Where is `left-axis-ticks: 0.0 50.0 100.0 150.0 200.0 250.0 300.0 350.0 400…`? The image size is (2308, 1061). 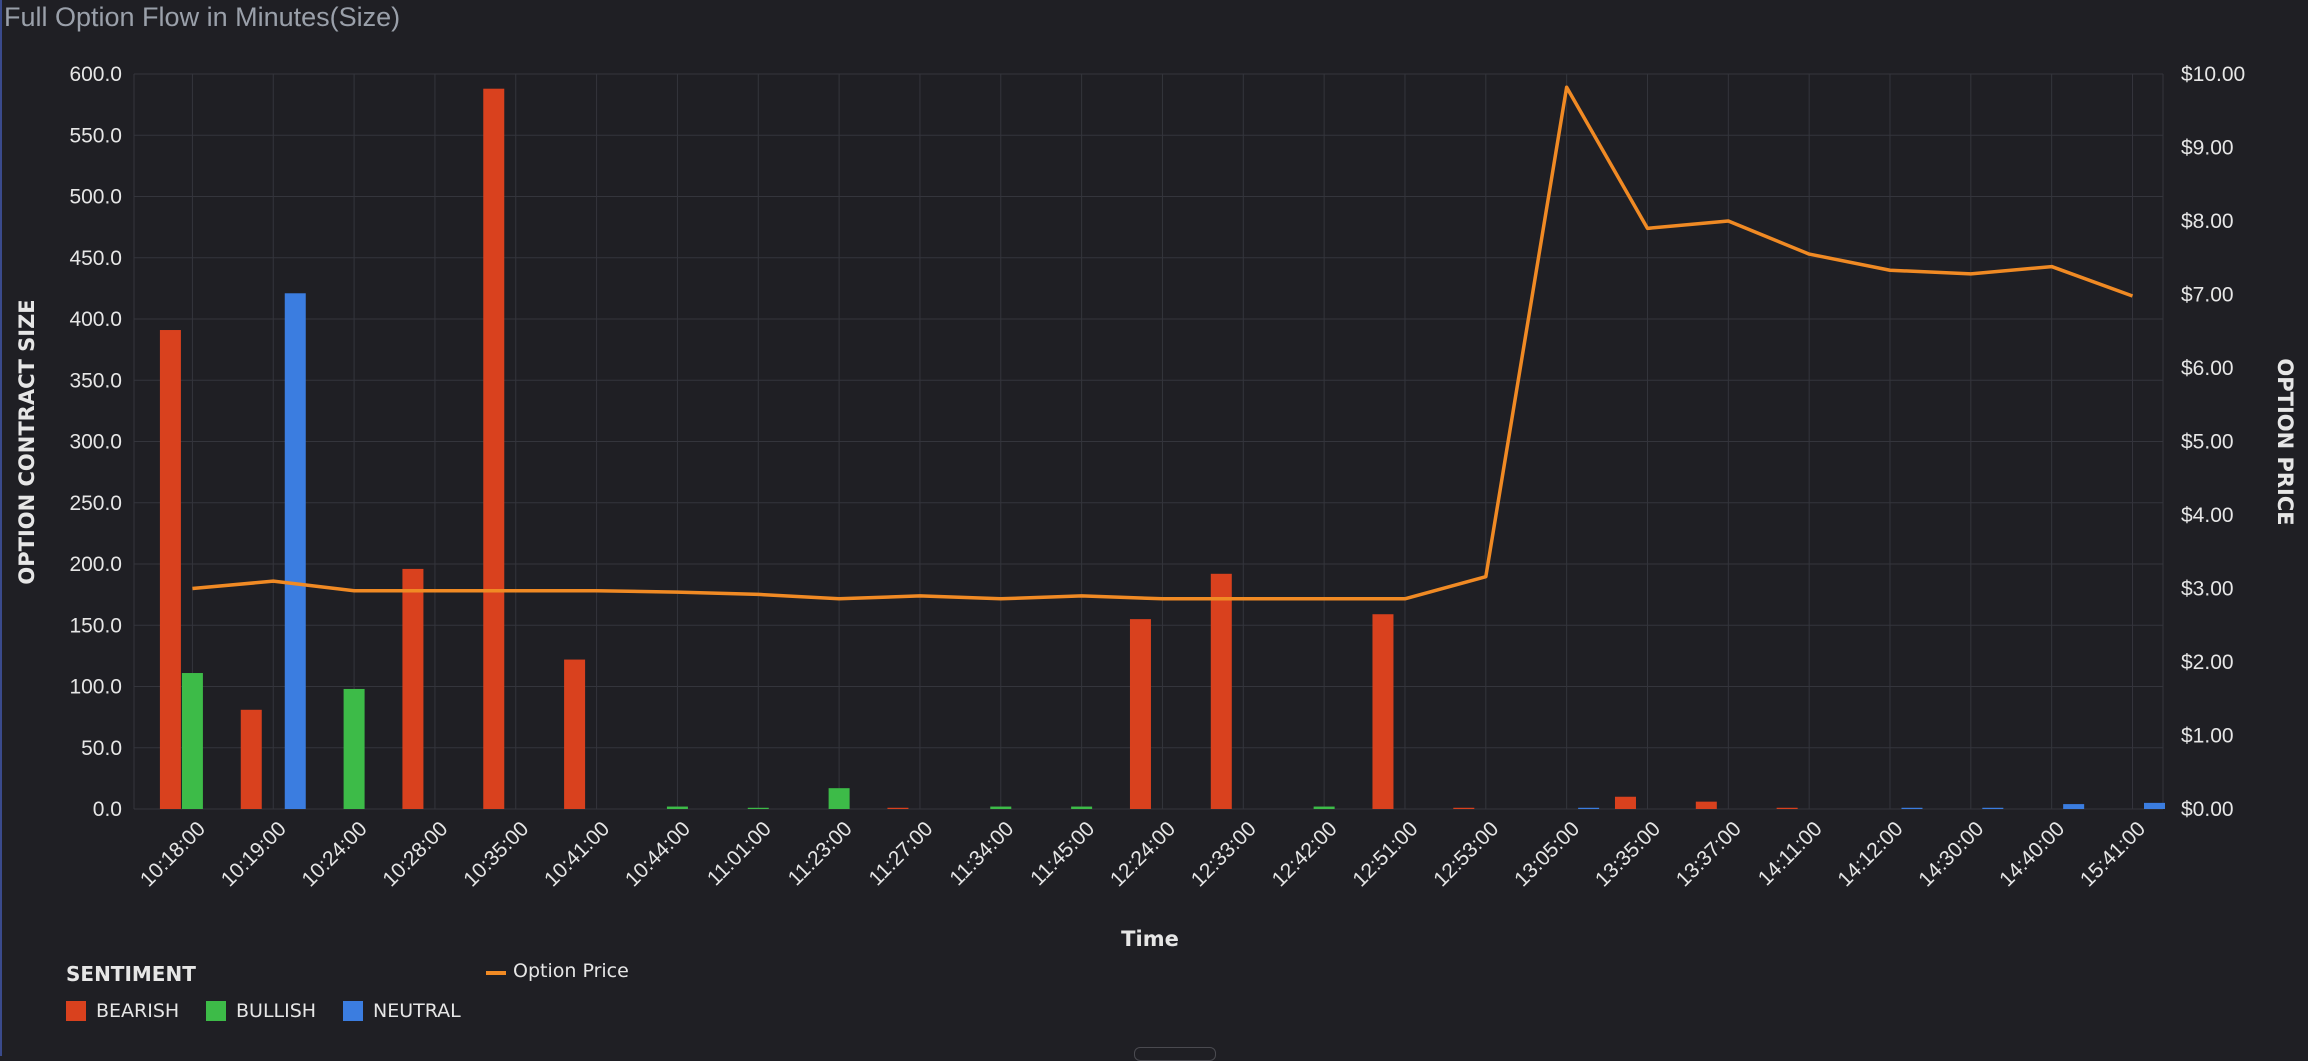
left-axis-ticks: 0.0 50.0 100.0 150.0 200.0 250.0 300.0 350.0 400… is located at coordinates (95, 442).